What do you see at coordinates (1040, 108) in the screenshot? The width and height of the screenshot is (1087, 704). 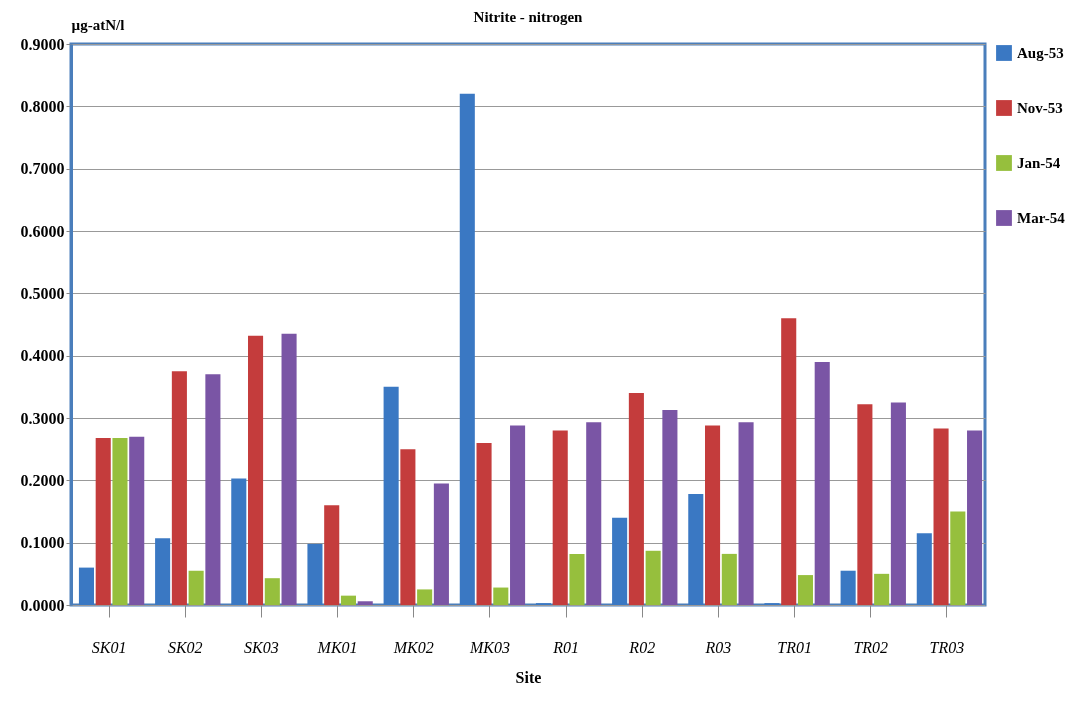 I see `legend-label: Nov-53` at bounding box center [1040, 108].